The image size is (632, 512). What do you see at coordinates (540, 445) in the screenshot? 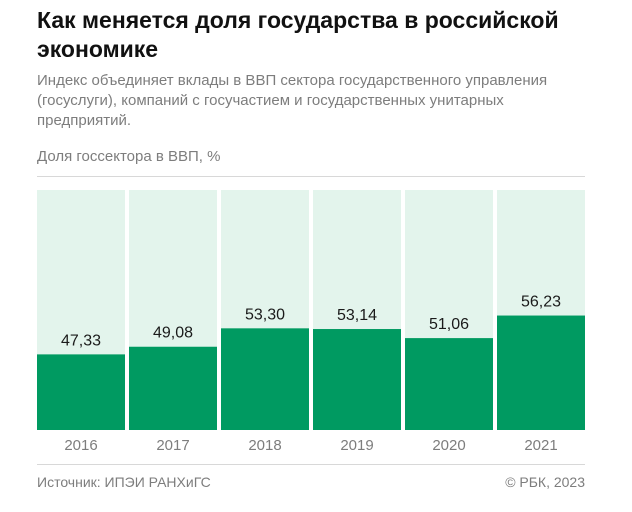
I see `x-tick-2021: 2021` at bounding box center [540, 445].